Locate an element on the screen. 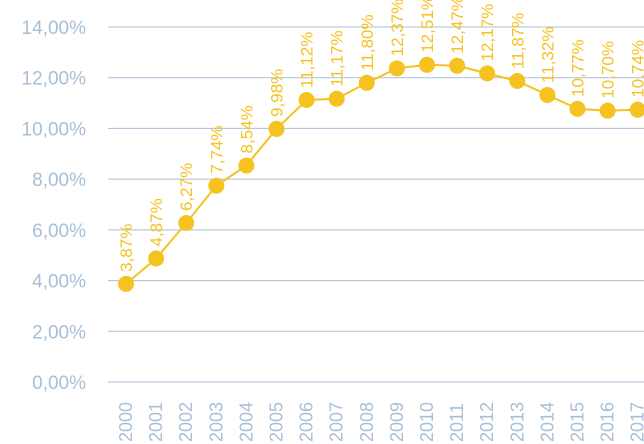 This screenshot has height=444, width=644. x-tick-label: 2005 is located at coordinates (277, 422).